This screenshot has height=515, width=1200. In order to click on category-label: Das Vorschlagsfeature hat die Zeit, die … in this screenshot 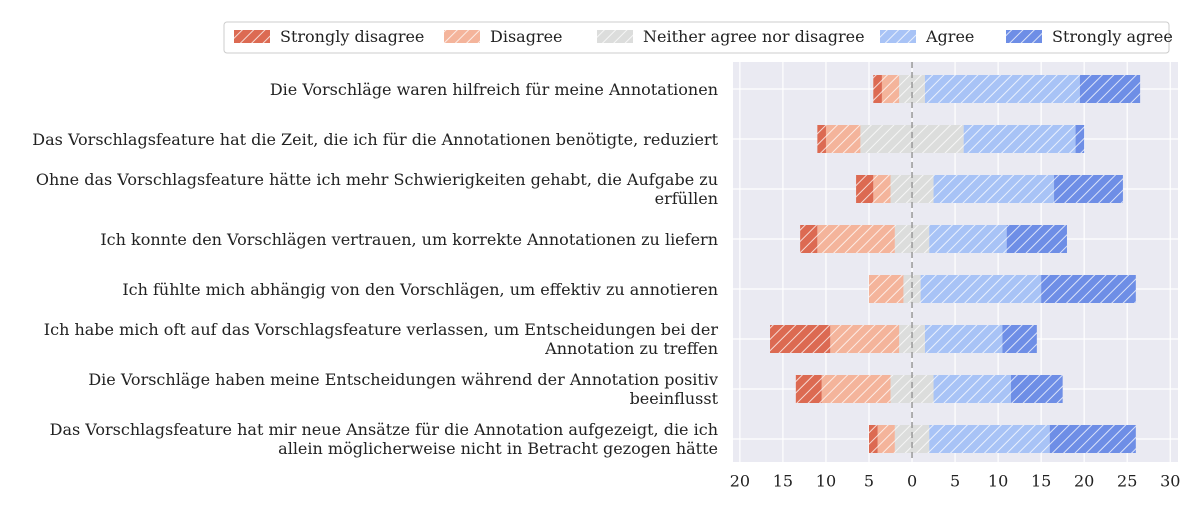, I will do `click(375, 139)`.